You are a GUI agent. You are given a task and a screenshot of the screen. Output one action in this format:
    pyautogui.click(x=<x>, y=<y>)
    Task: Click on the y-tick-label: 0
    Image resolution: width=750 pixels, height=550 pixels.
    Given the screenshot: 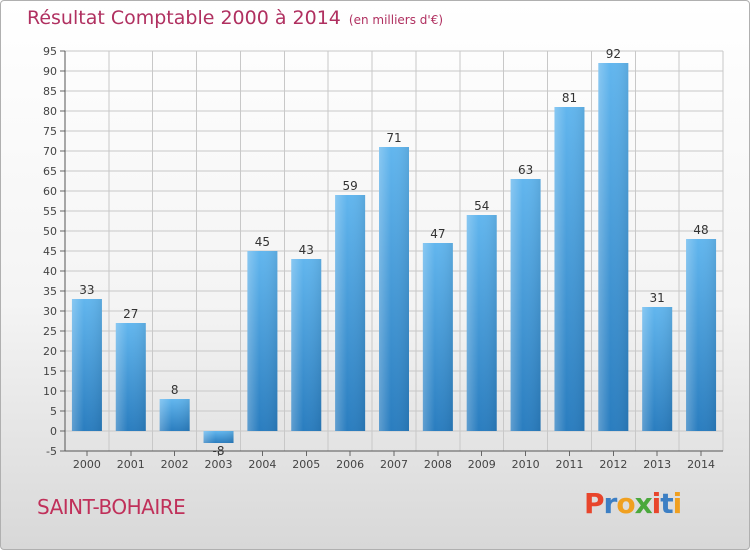 What is the action you would take?
    pyautogui.click(x=53, y=431)
    